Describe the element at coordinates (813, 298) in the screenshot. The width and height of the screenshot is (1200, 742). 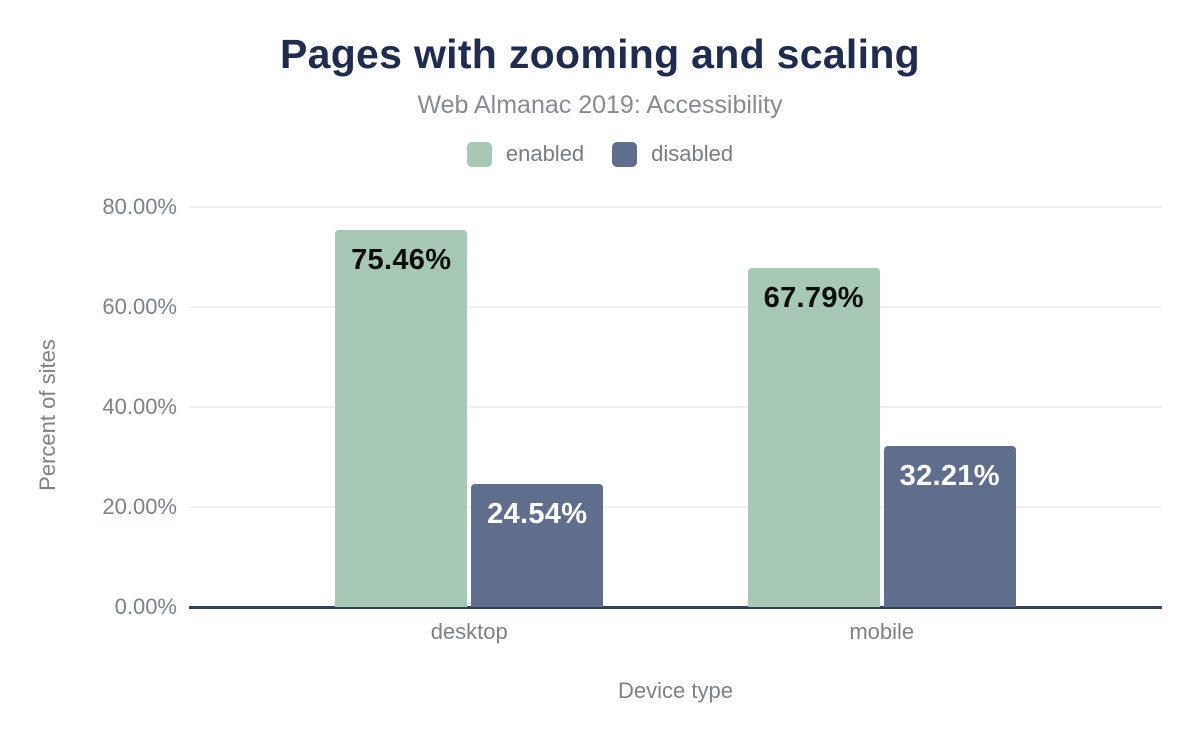
I see `bar-value-mobile-enabled: 67.79%` at that location.